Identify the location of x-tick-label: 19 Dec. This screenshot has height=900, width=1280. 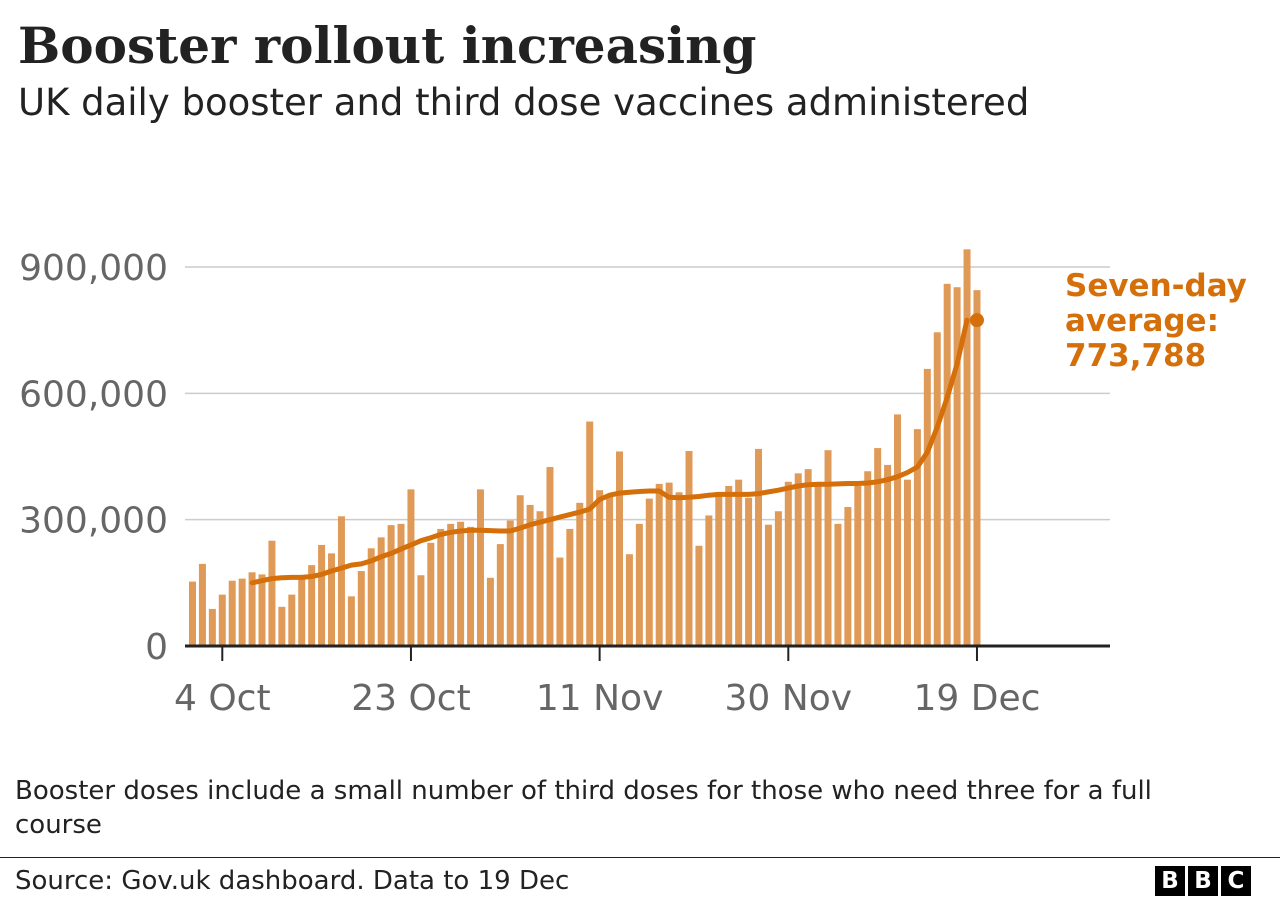
(977, 698).